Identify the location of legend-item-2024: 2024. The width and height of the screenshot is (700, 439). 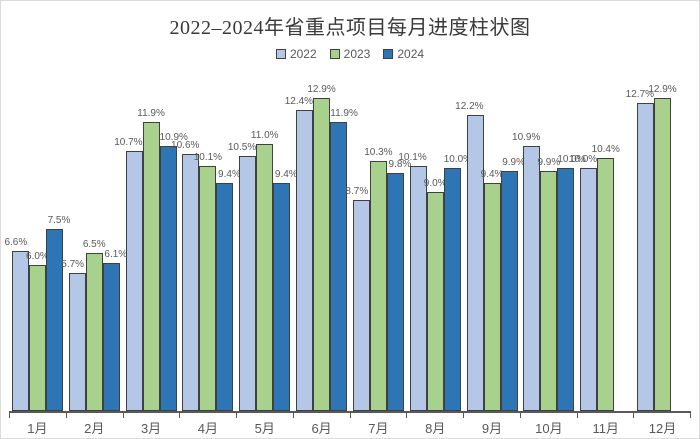
(403, 54).